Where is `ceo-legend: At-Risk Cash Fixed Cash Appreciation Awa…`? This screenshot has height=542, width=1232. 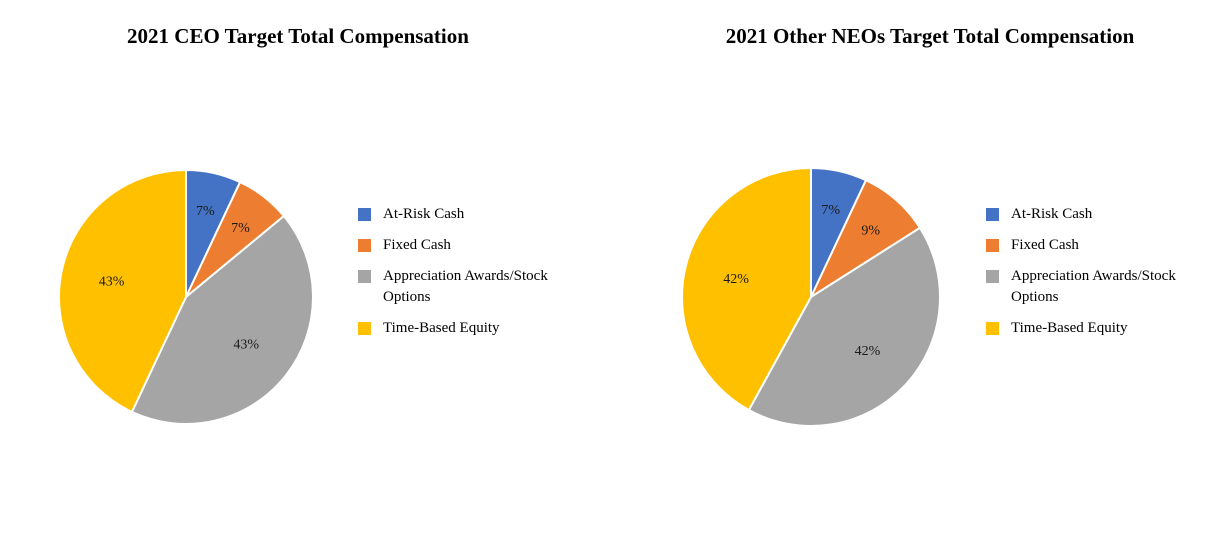
ceo-legend: At-Risk Cash Fixed Cash Appreciation Awa… is located at coordinates (475, 276).